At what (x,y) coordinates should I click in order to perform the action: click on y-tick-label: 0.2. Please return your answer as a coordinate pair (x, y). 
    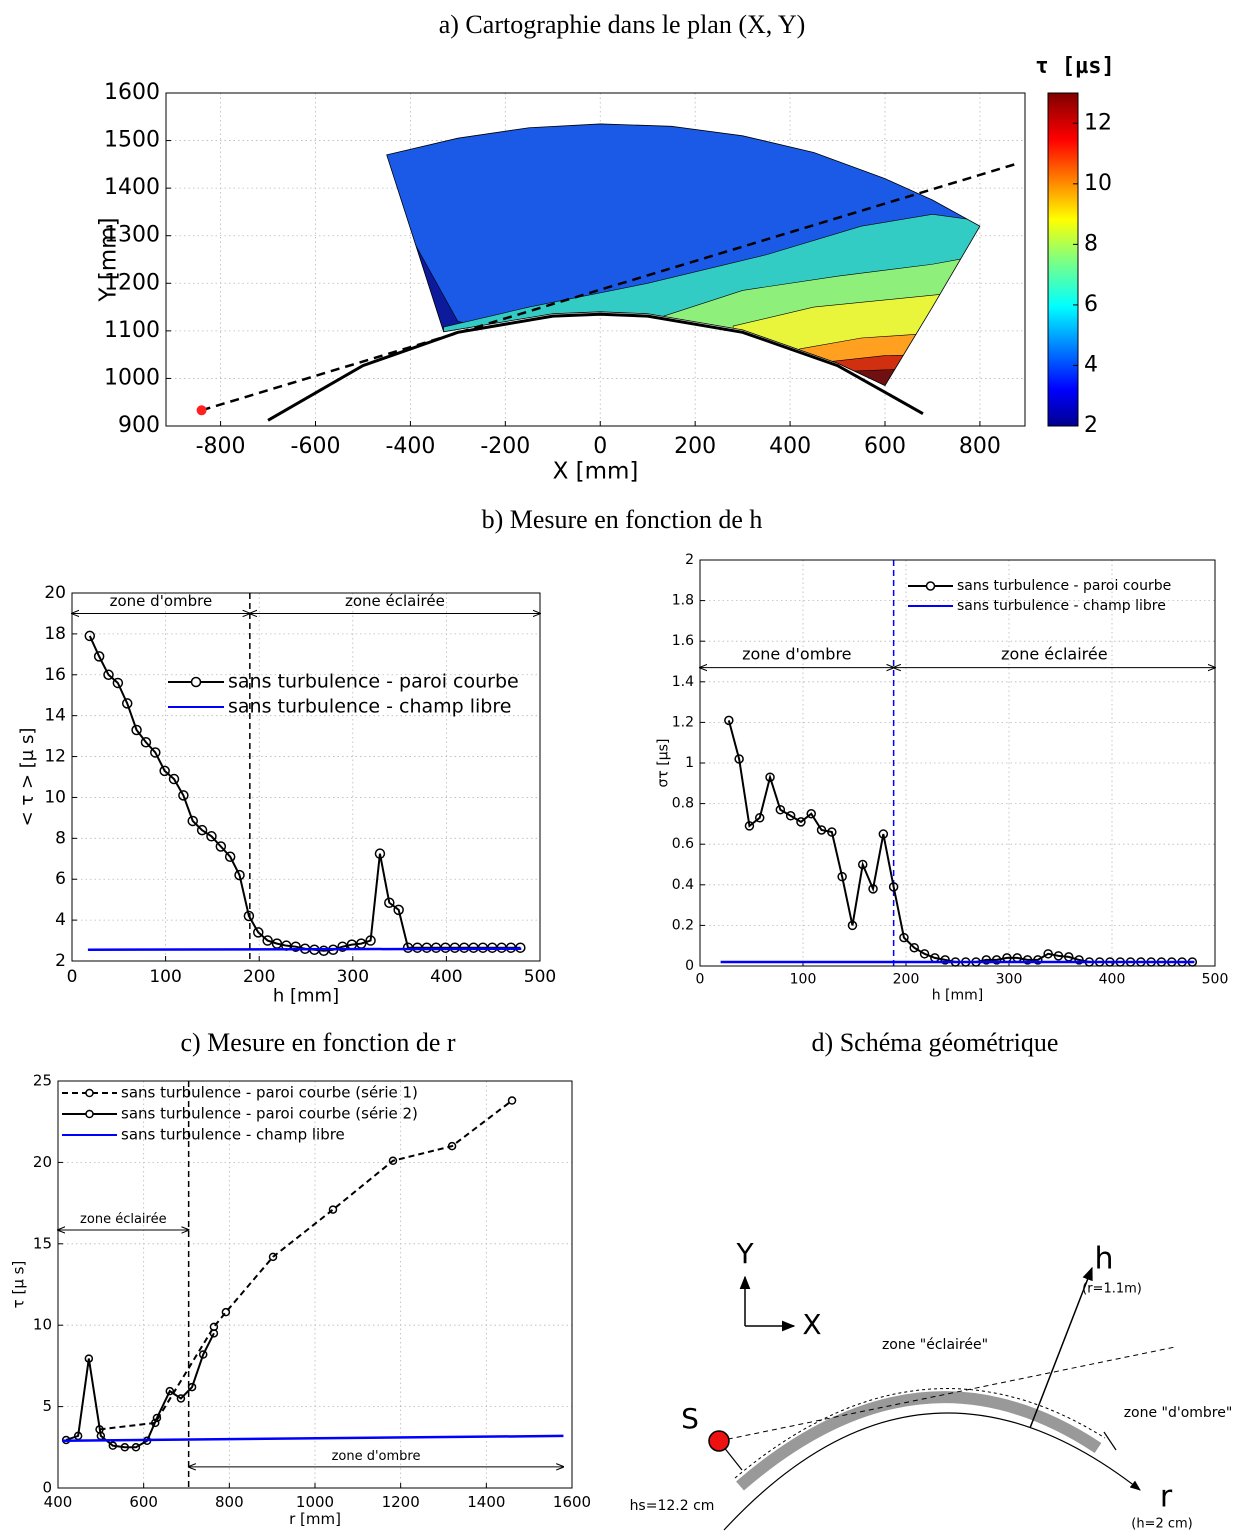
    Looking at the image, I should click on (683, 925).